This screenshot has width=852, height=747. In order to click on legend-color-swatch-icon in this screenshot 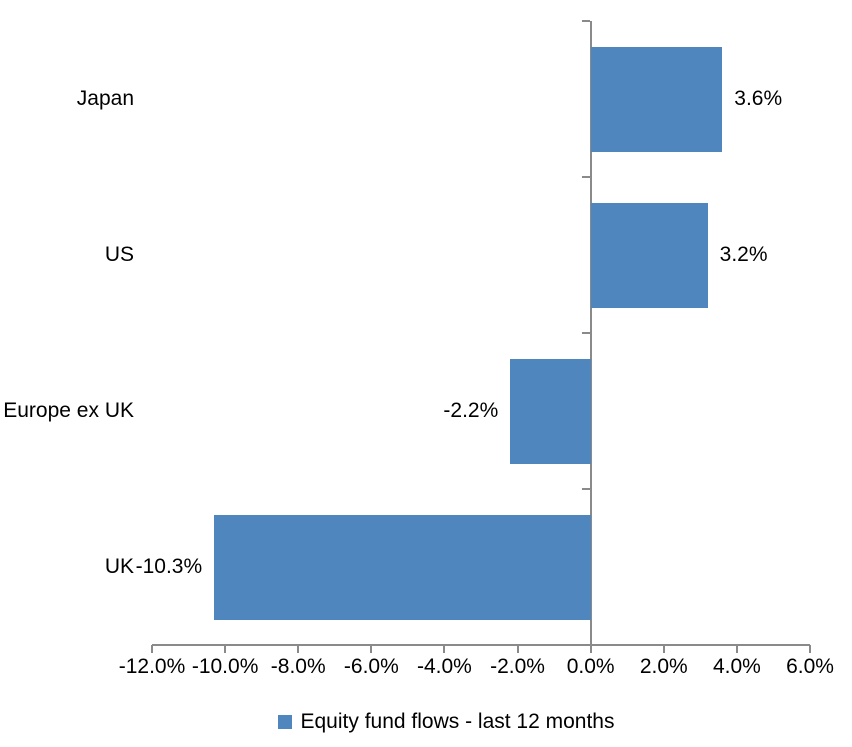, I will do `click(284, 722)`.